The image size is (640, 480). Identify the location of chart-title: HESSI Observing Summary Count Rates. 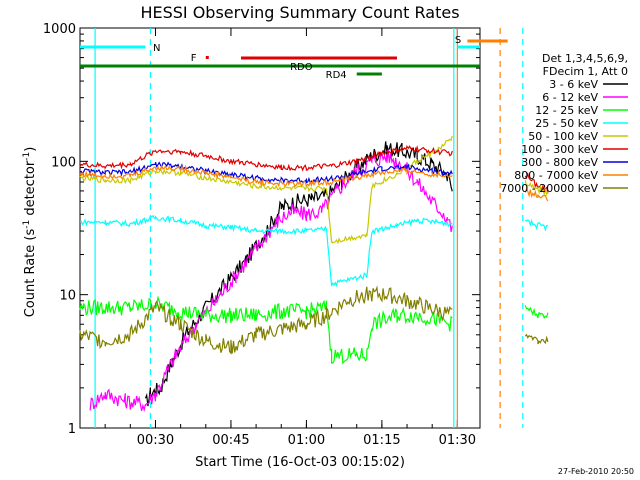
(299, 12).